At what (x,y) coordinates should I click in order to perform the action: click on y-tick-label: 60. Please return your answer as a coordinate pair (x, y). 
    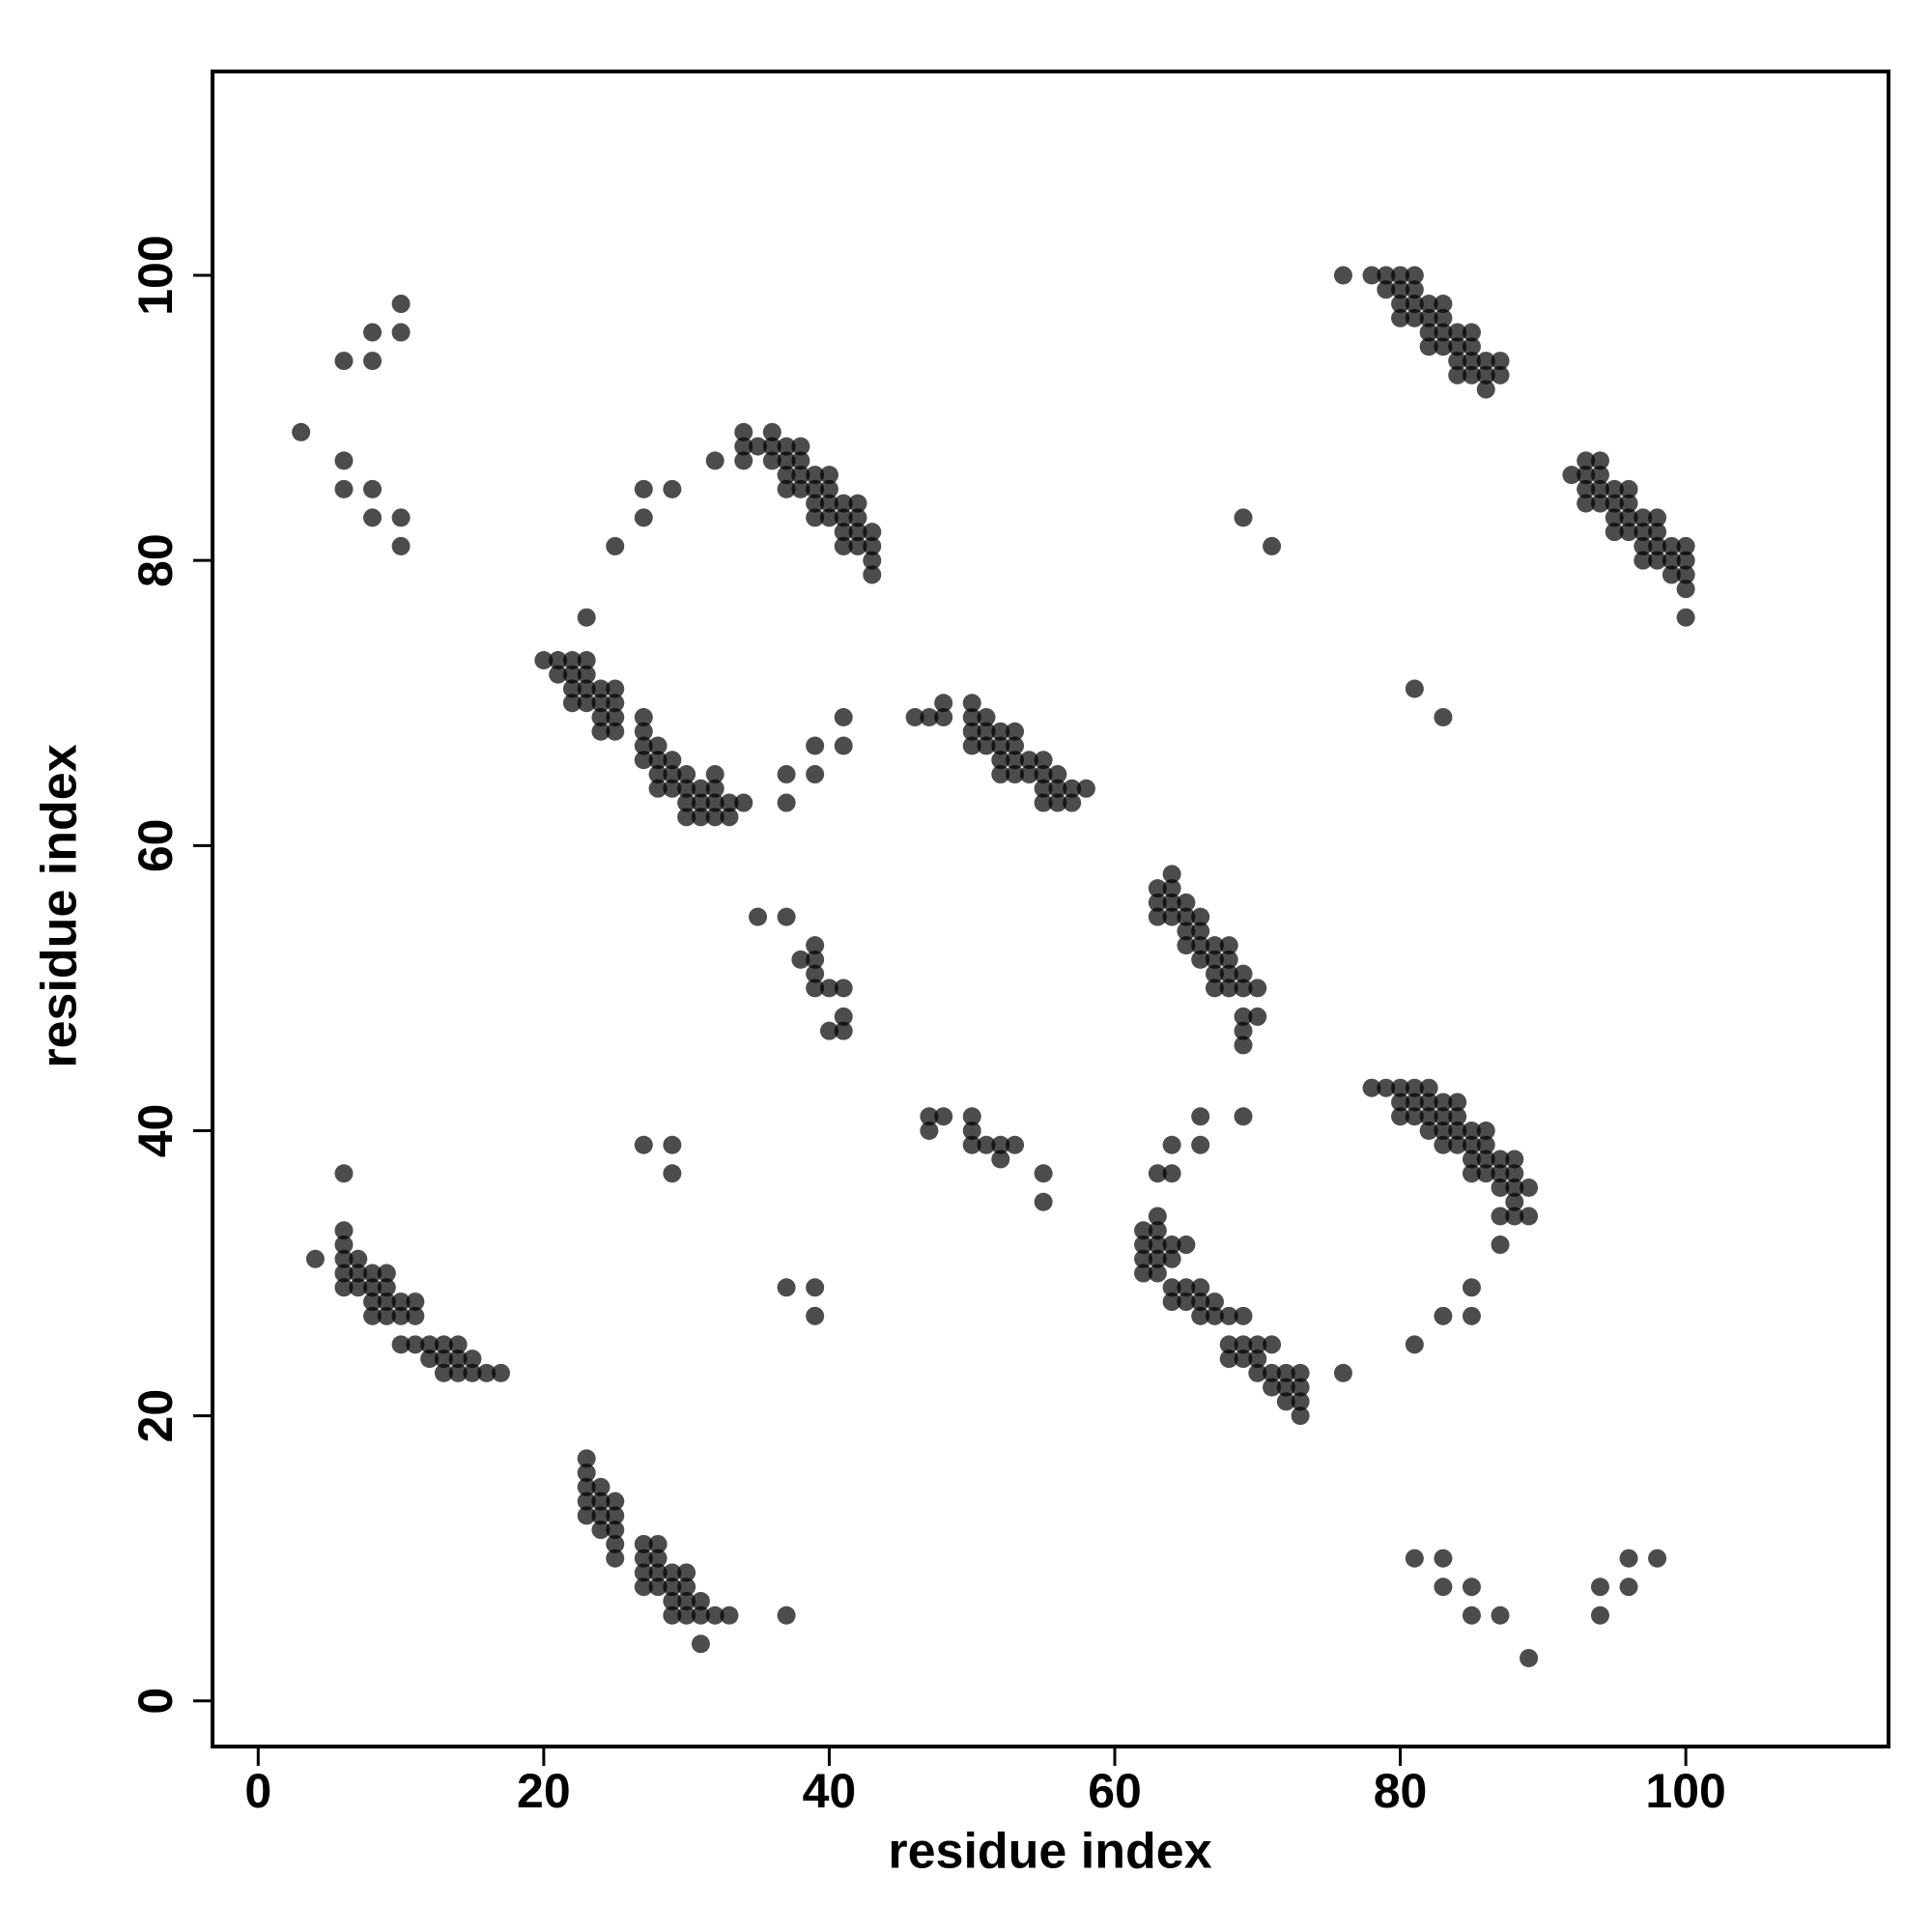
    Looking at the image, I should click on (155, 846).